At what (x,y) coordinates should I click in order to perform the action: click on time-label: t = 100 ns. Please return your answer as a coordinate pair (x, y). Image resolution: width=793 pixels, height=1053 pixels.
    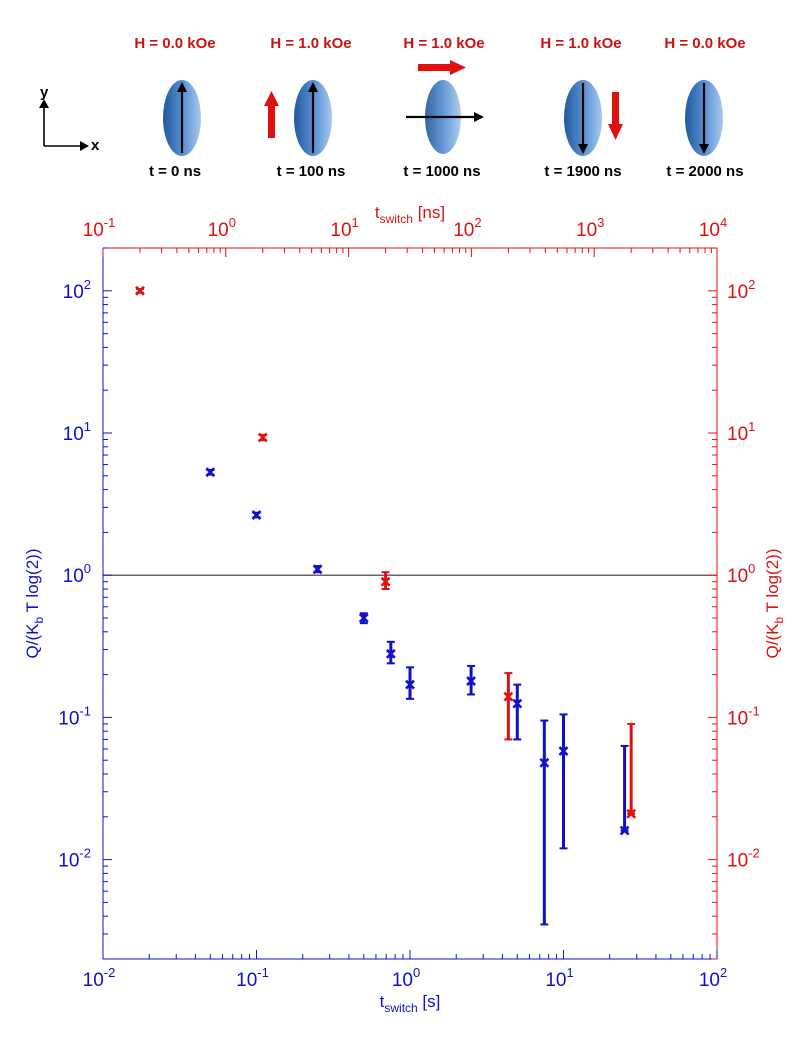
    Looking at the image, I should click on (311, 171).